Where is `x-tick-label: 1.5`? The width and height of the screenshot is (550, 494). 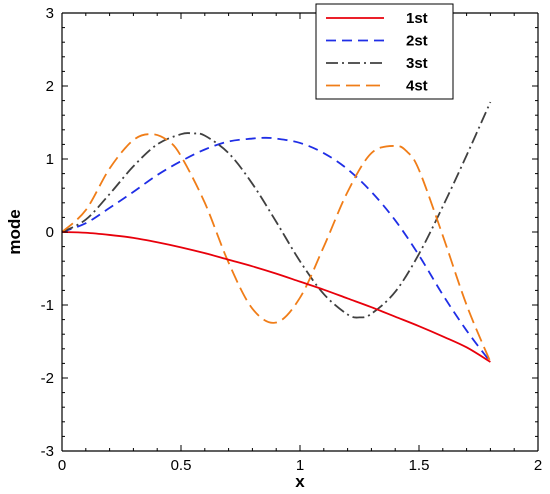 x-tick-label: 1.5 is located at coordinates (419, 465).